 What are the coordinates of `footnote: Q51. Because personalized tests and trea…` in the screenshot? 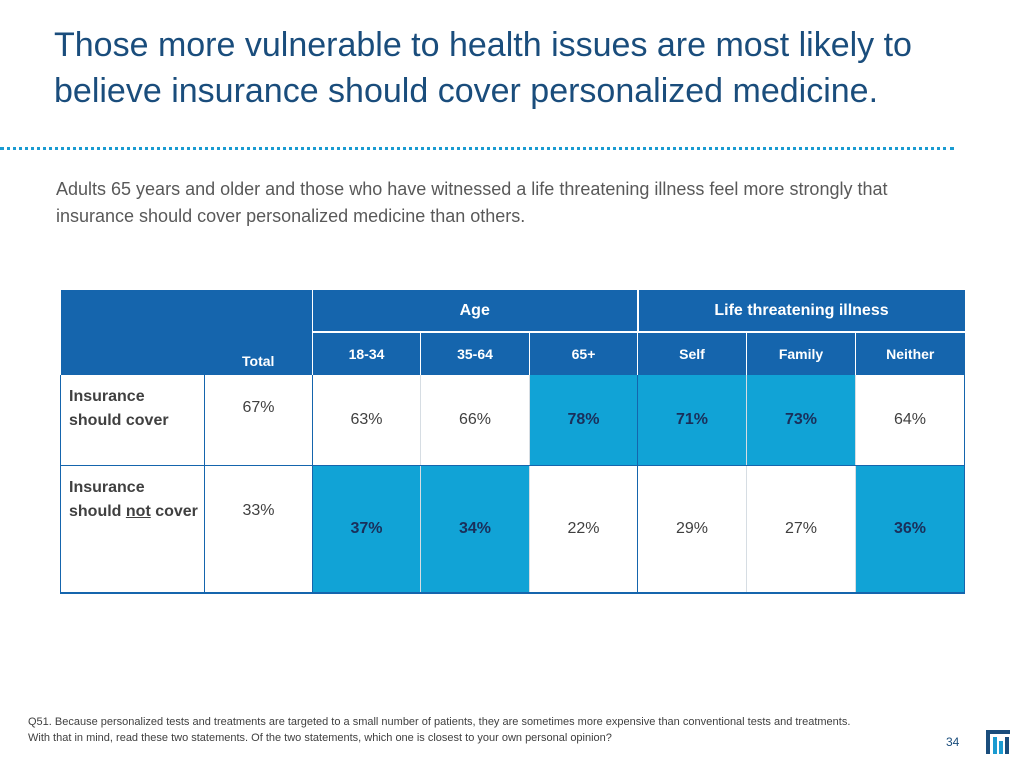 It's located at (439, 730).